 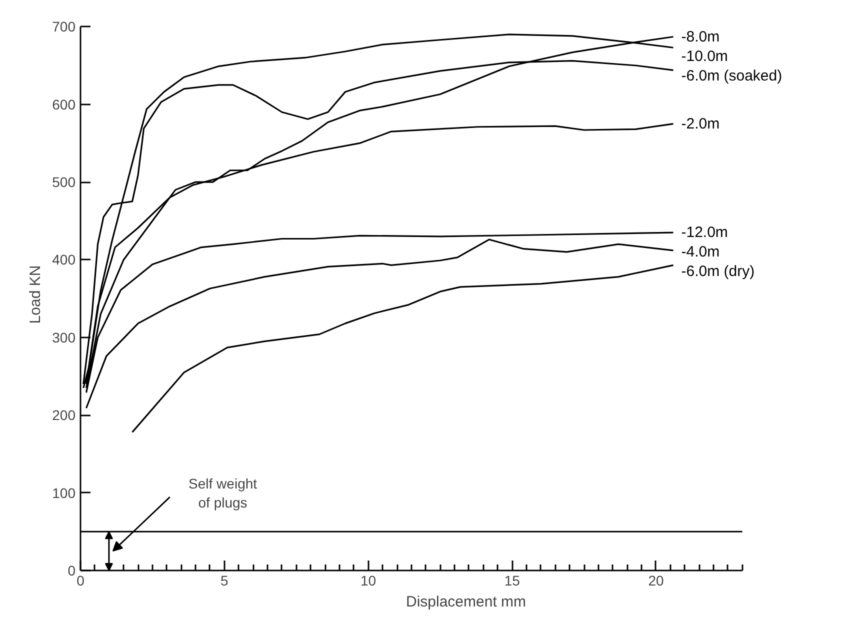 I want to click on y-tick-label: 500, so click(x=64, y=182).